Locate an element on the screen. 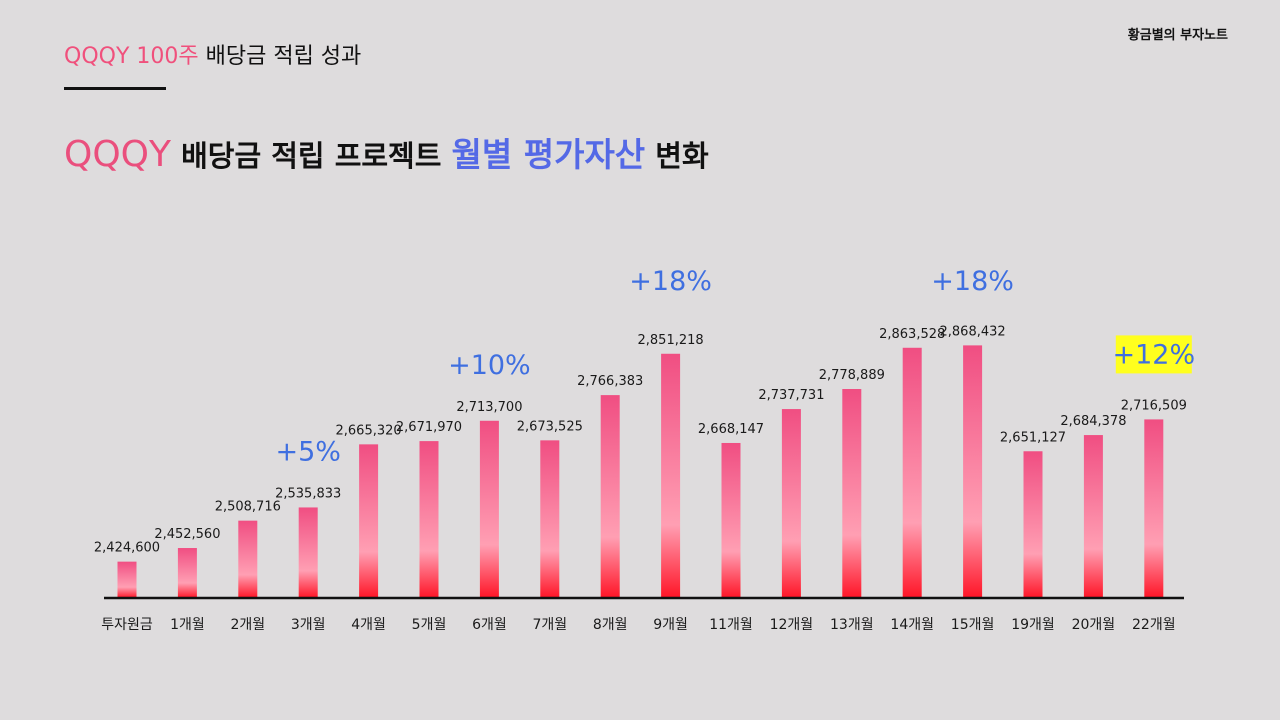 This screenshot has width=1280, height=720. value-label-11: 2,737,731 is located at coordinates (791, 395).